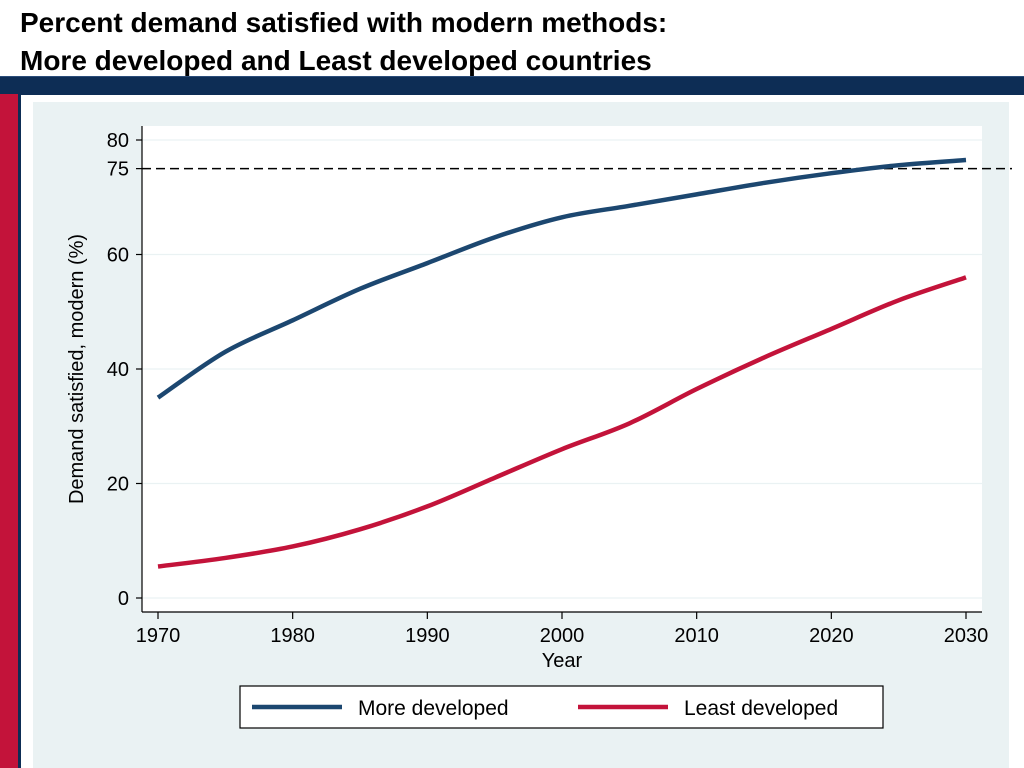  Describe the element at coordinates (966, 636) in the screenshot. I see `x-tick-label-2030: 2030` at that location.